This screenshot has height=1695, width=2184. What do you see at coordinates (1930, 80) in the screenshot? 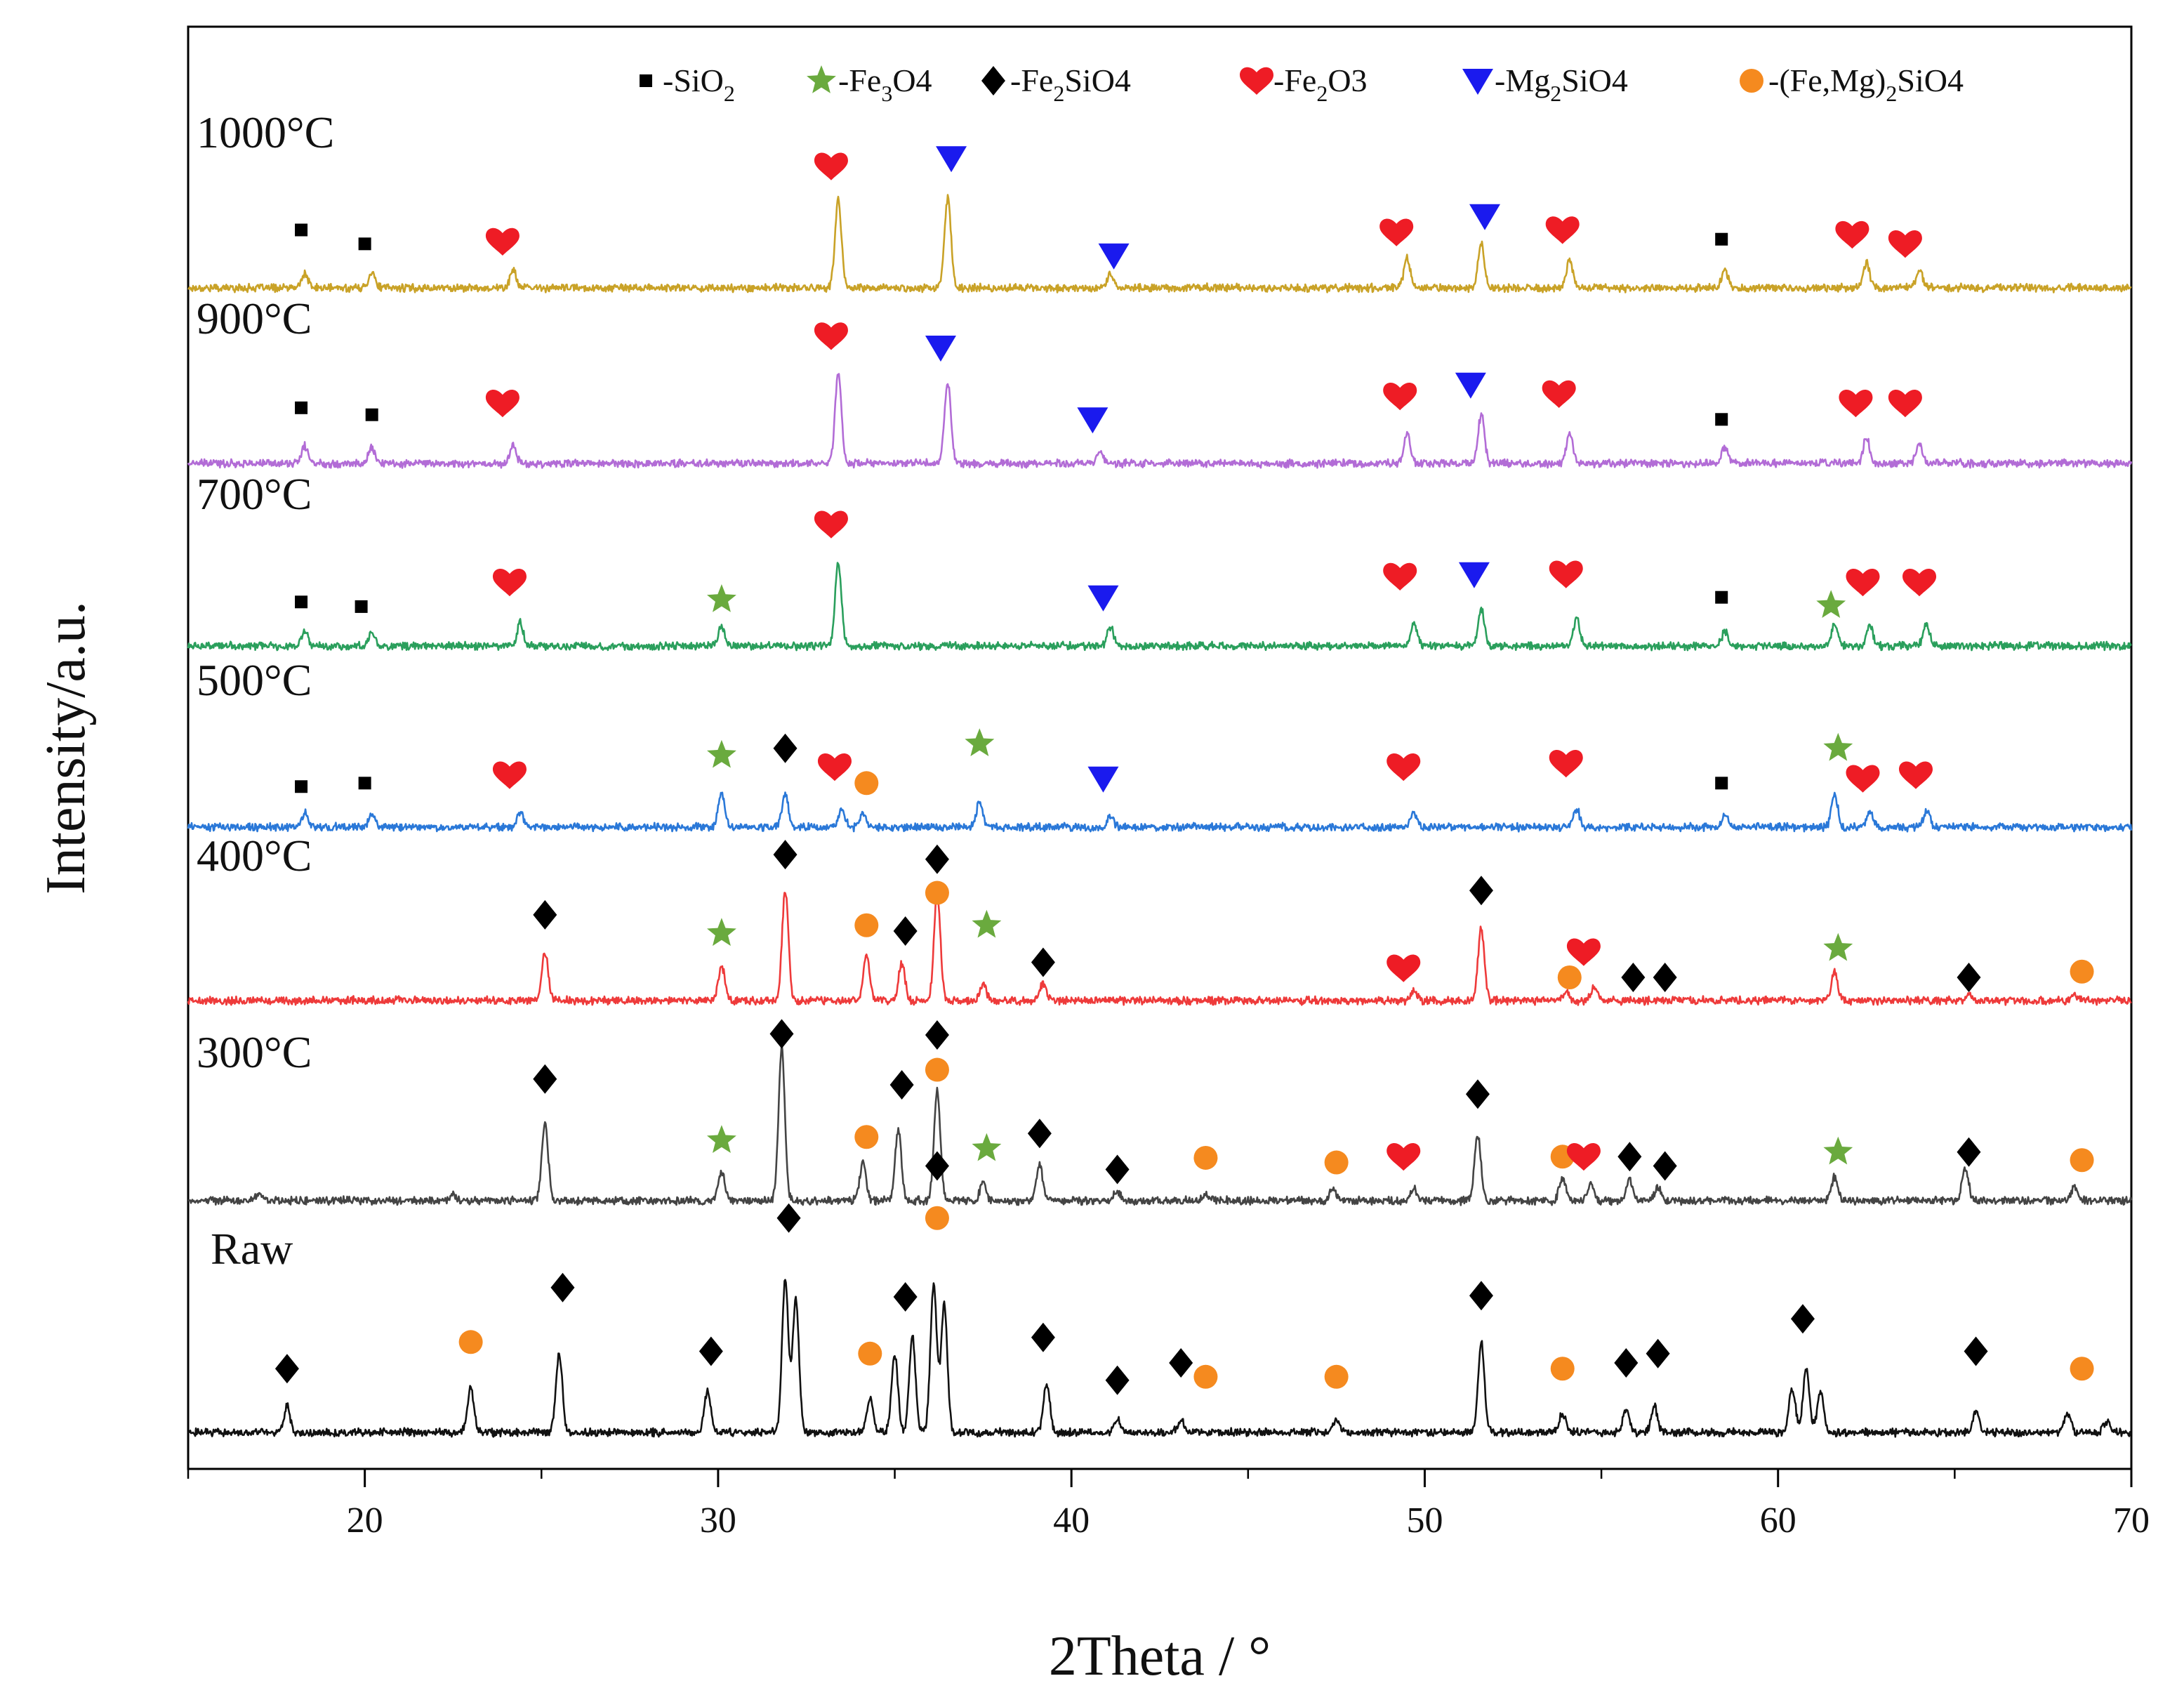
I see `legend-label-suffix: SiO4` at bounding box center [1930, 80].